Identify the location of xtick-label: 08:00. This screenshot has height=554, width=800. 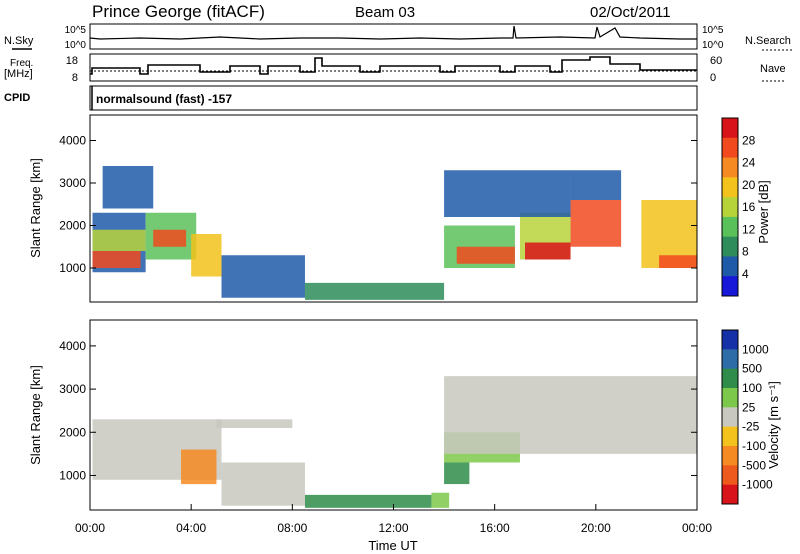
(292, 528).